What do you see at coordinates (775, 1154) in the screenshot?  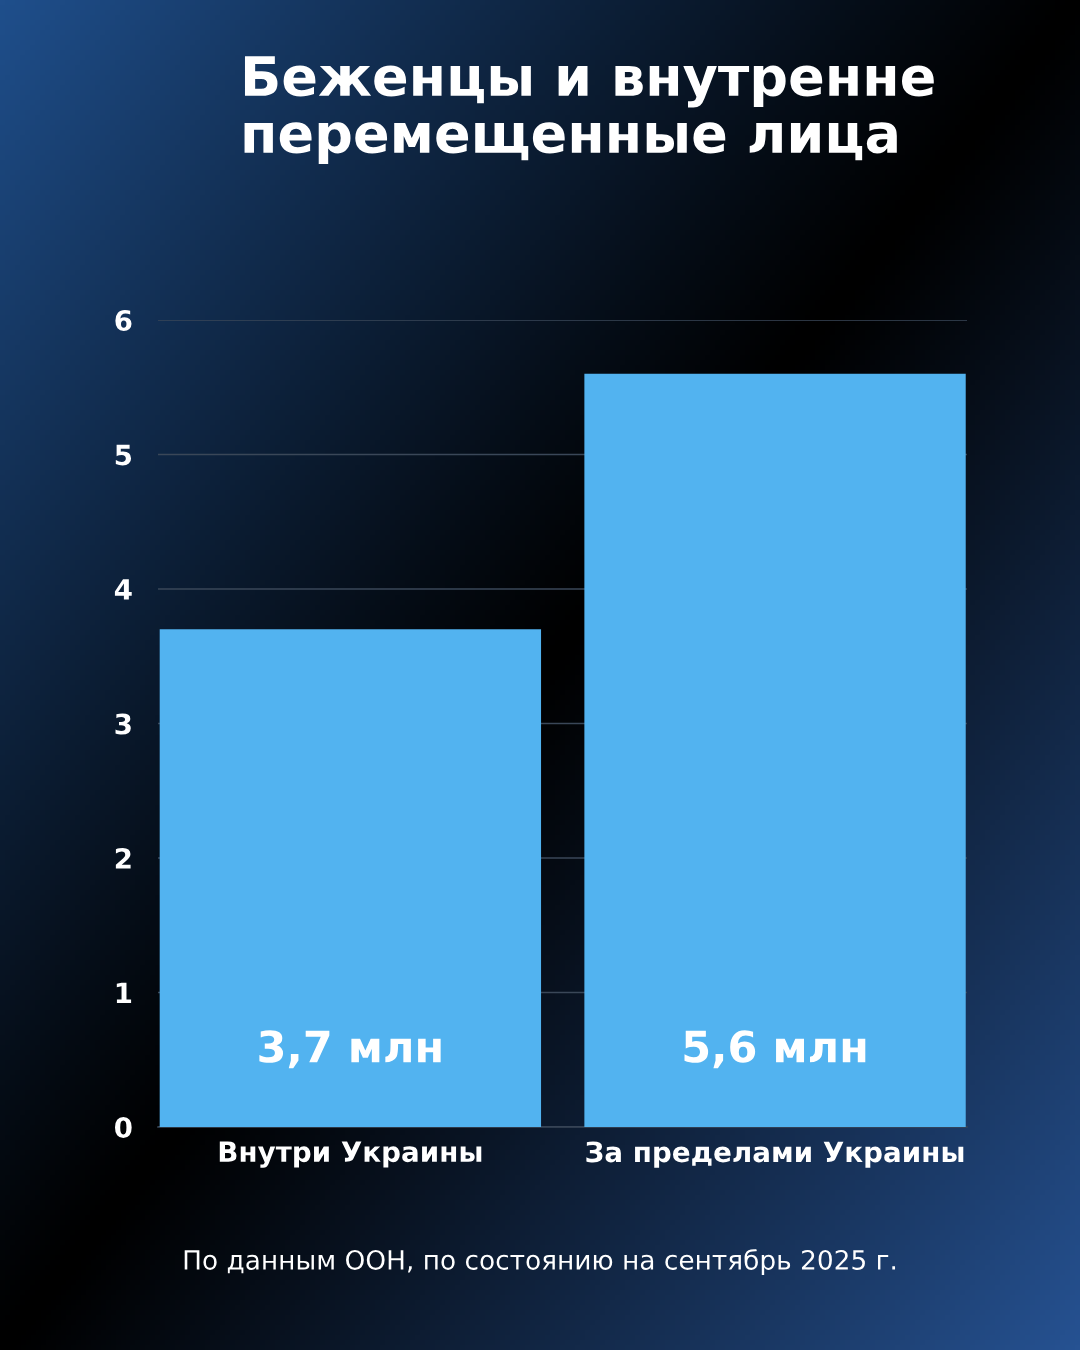 I see `x-tick-label: За пределами Украины` at bounding box center [775, 1154].